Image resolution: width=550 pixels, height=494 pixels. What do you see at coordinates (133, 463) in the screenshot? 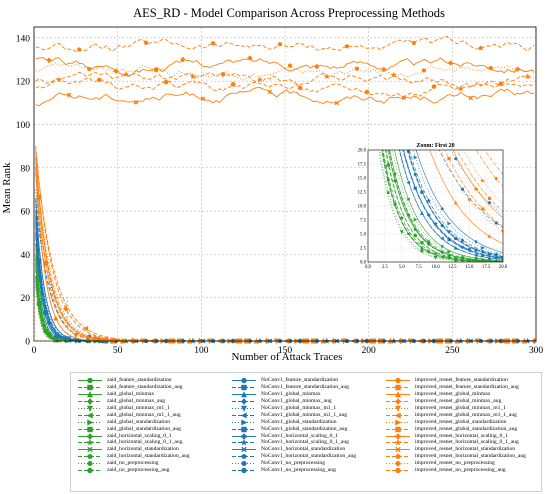
I see `legend-label: zaid_no_preprocessing` at bounding box center [133, 463].